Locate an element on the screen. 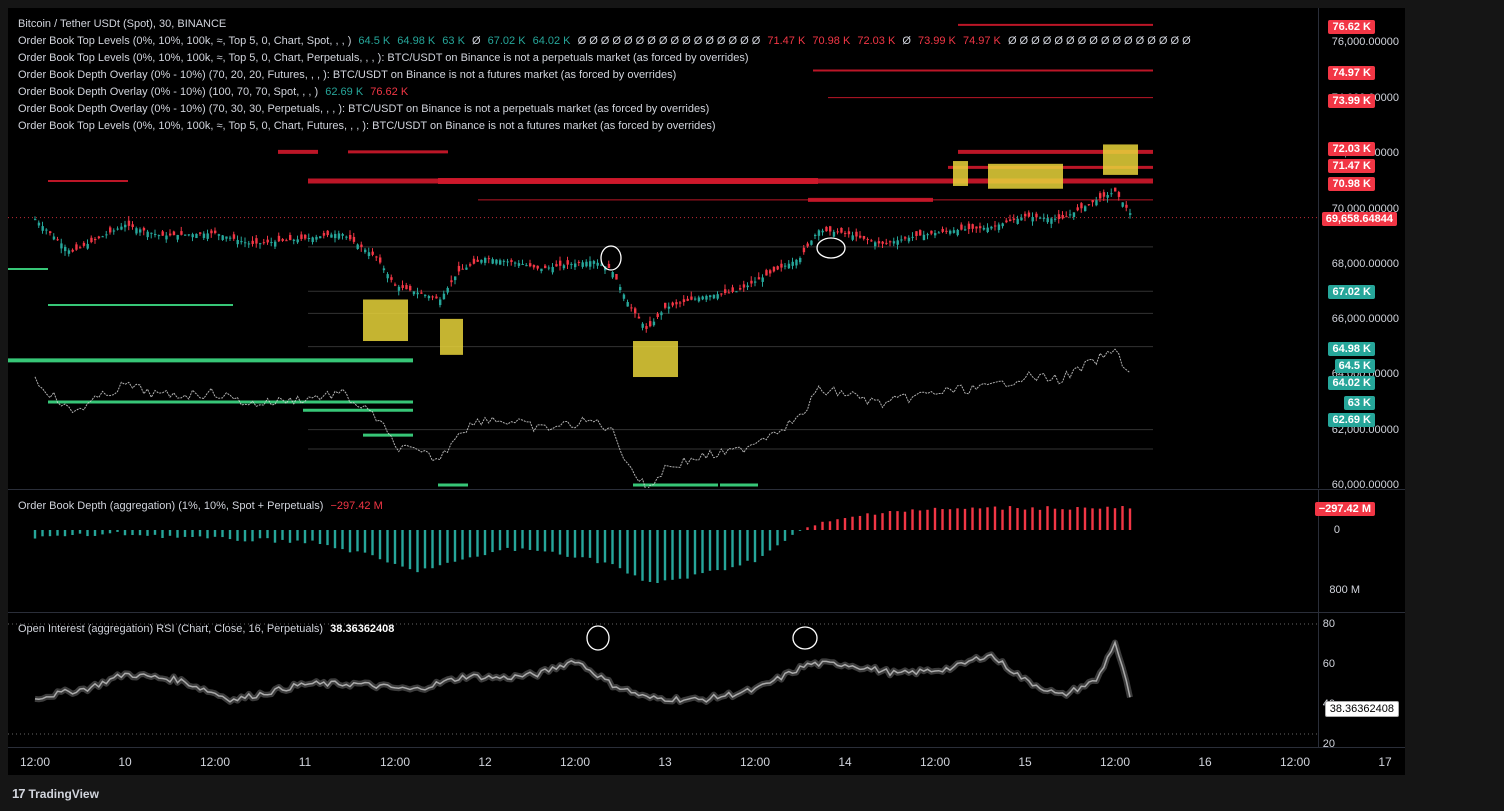 The image size is (1504, 811). time-tick: 15 is located at coordinates (1025, 762).